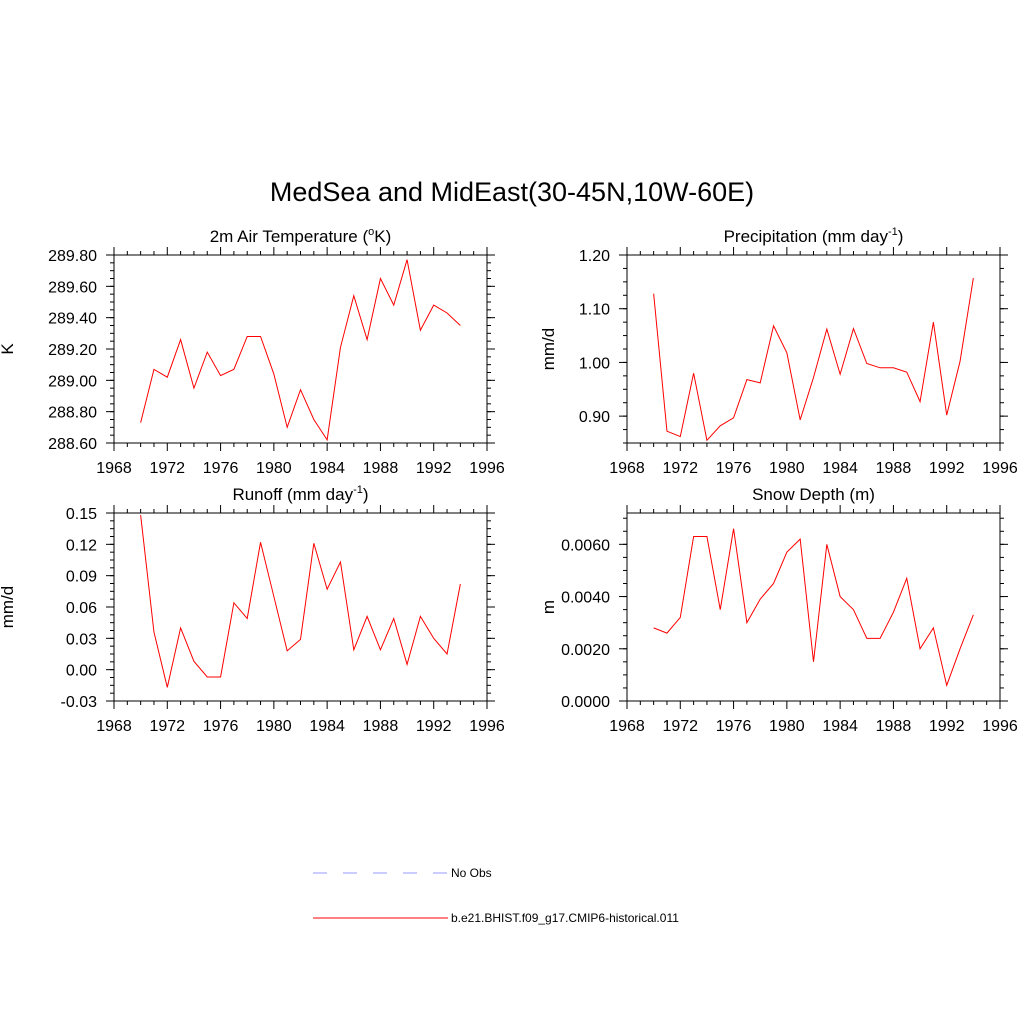  I want to click on legend-model-label: b.e21.BHIST.f09_g17.CMIP6-historical.011, so click(565, 918).